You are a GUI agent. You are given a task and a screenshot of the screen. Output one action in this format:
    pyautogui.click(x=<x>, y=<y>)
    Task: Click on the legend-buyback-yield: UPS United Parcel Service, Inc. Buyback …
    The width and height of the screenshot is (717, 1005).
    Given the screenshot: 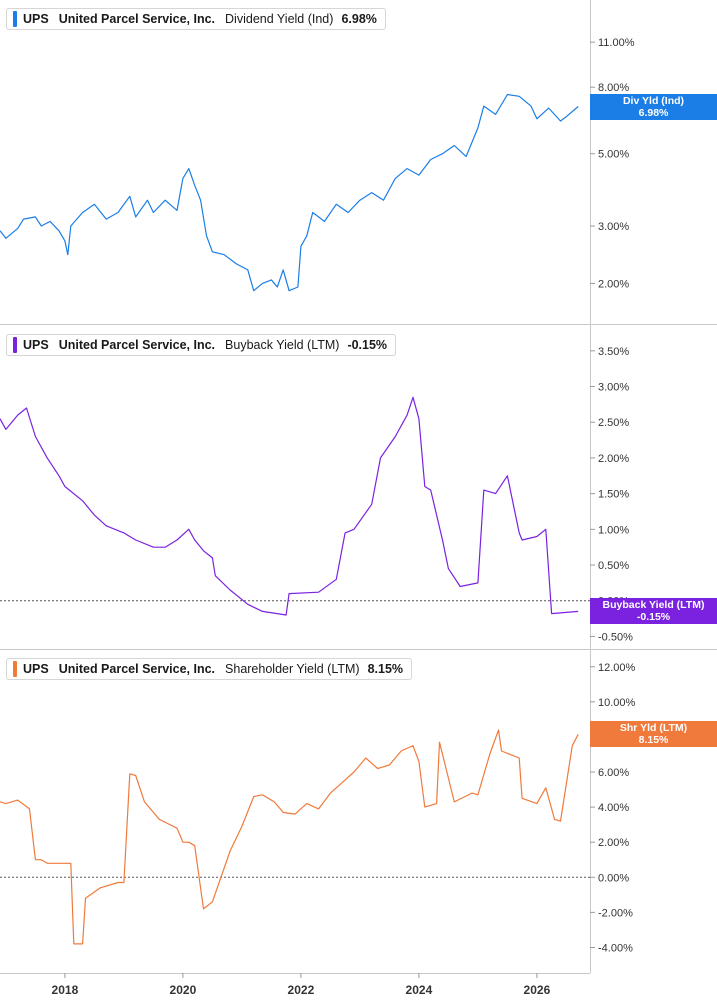 What is the action you would take?
    pyautogui.click(x=201, y=345)
    